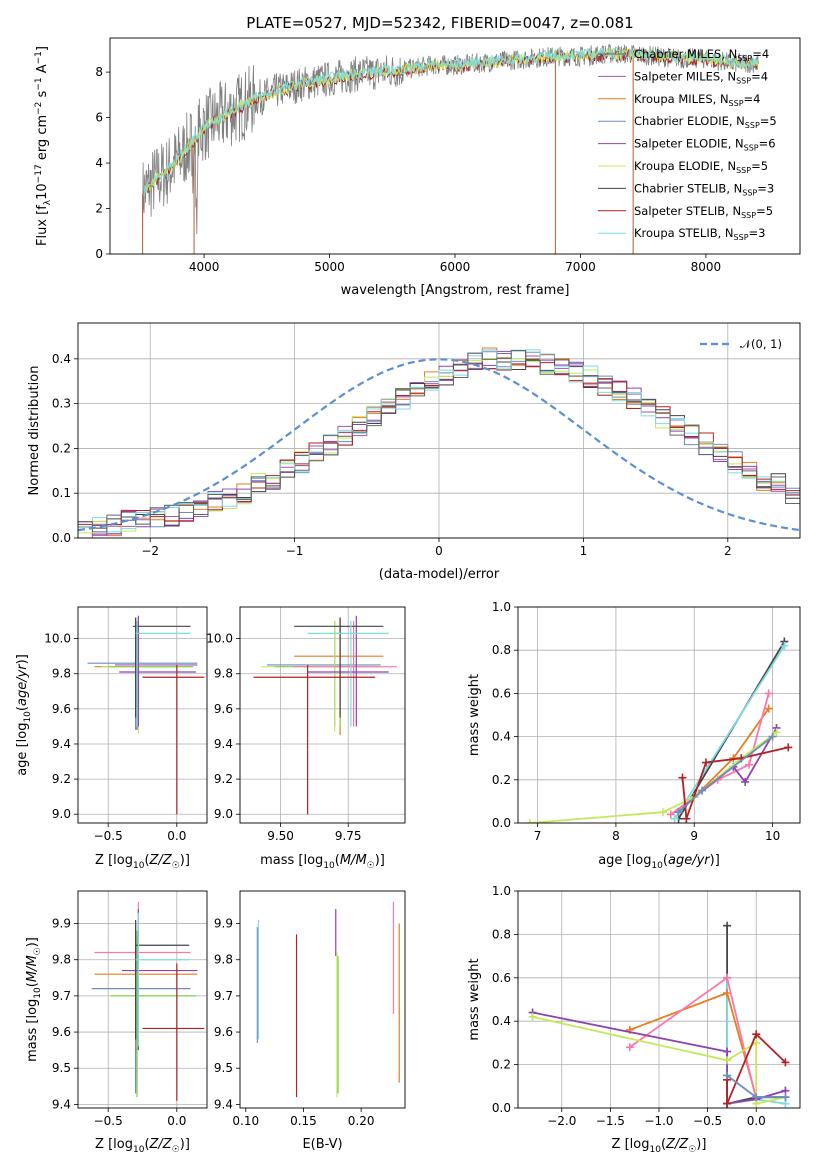 The image size is (819, 1170). I want to click on x-tick-label: 0, so click(439, 551).